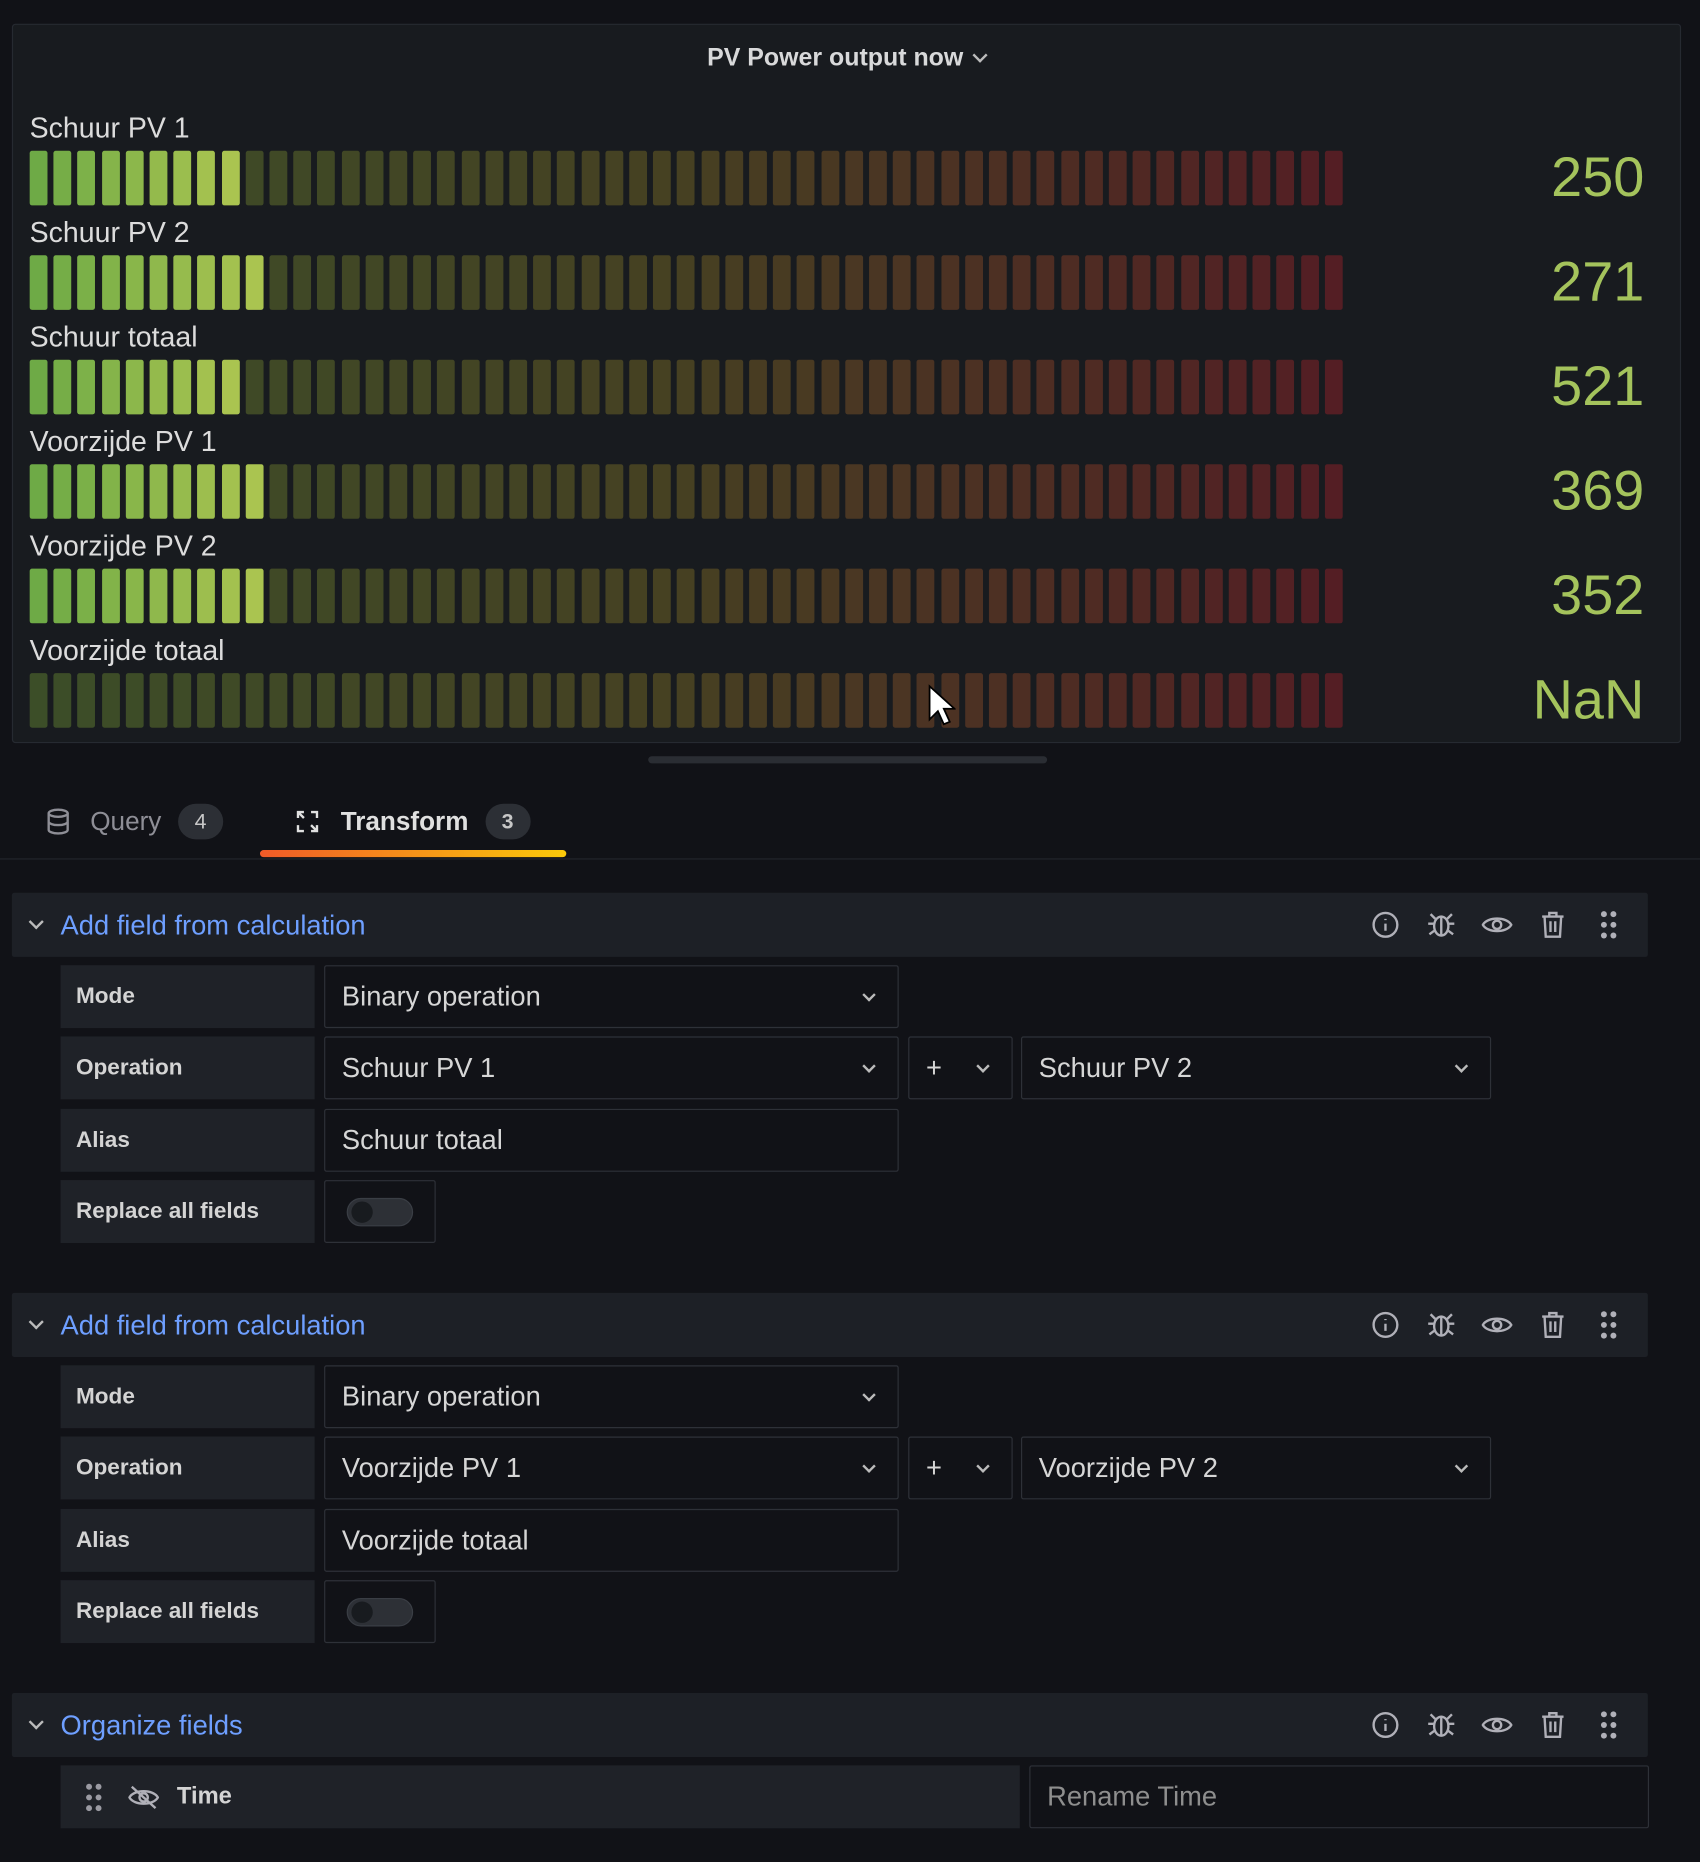 This screenshot has height=1862, width=1700. I want to click on active-tab-indicator, so click(413, 854).